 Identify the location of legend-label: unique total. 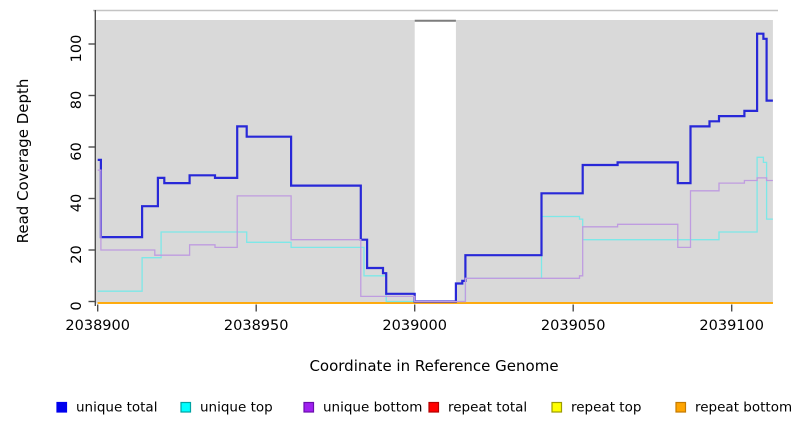
(116, 408).